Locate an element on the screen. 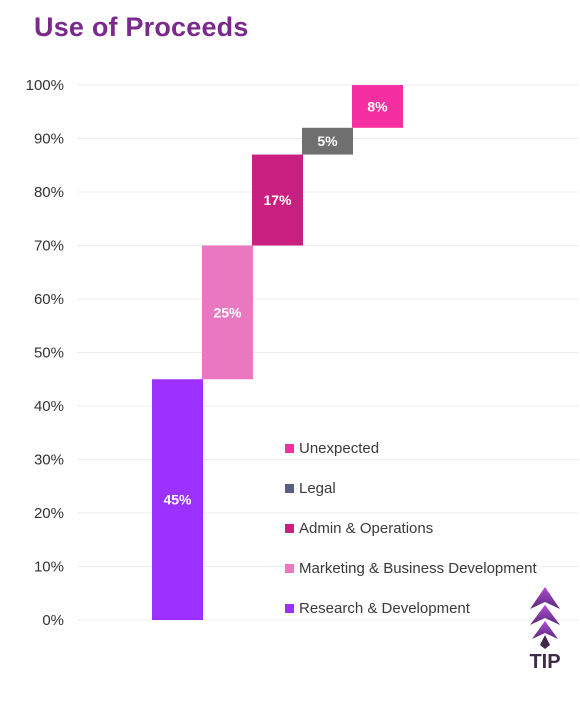 The height and width of the screenshot is (711, 580). chart-title: Use of Proceeds is located at coordinates (141, 27).